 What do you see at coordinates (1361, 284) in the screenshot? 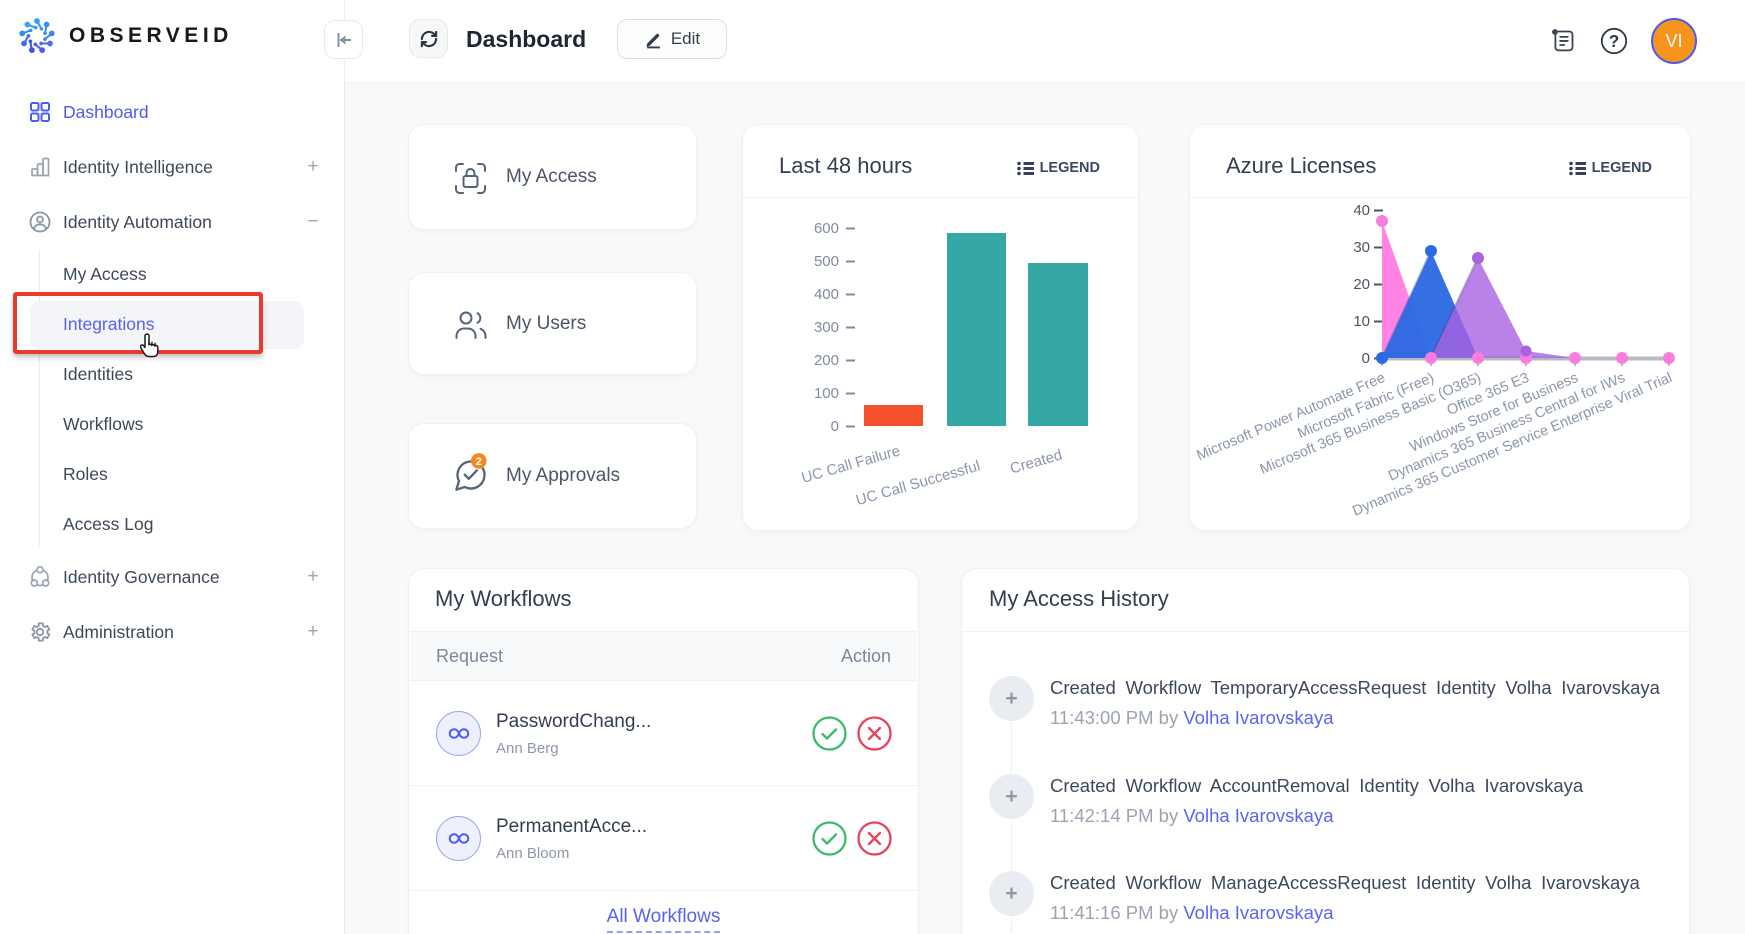
I see `svg-text: 20` at bounding box center [1361, 284].